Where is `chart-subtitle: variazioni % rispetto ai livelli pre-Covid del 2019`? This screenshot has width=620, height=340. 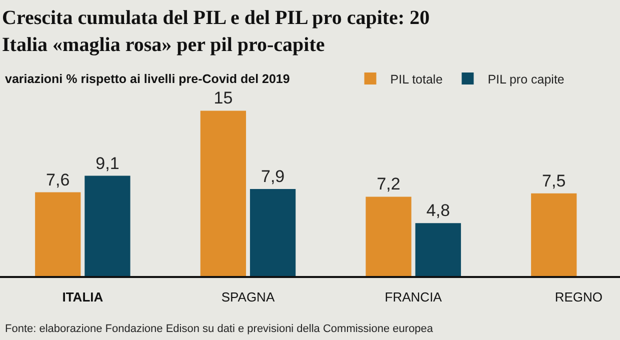
chart-subtitle: variazioni % rispetto ai livelli pre-Covid del 2019 is located at coordinates (147, 79).